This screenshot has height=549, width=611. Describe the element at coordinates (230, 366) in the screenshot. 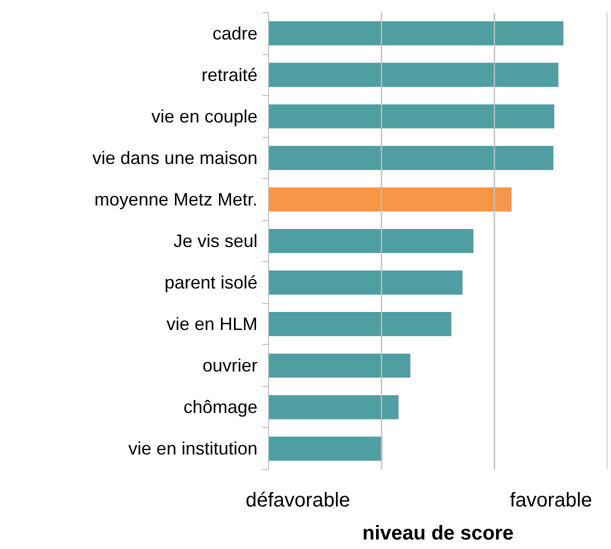

I see `y-tick-label: ouvrier` at that location.